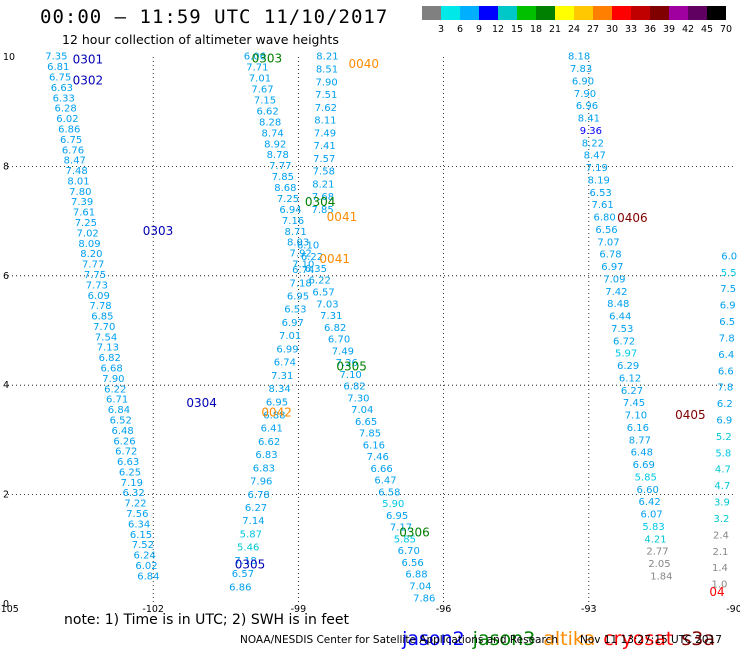 This screenshot has width=740, height=650. What do you see at coordinates (720, 568) in the screenshot?
I see `wave-height-value: 1.4` at bounding box center [720, 568].